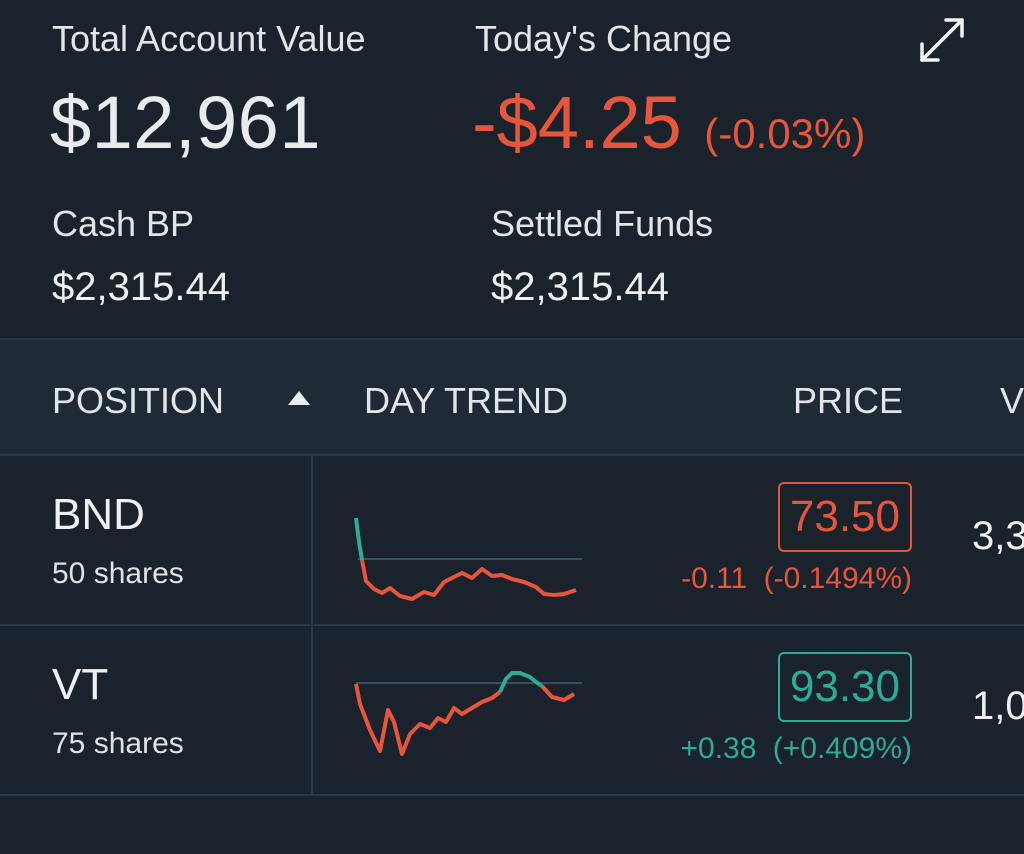  I want to click on settled-funds-value: $2,315.44, so click(580, 287).